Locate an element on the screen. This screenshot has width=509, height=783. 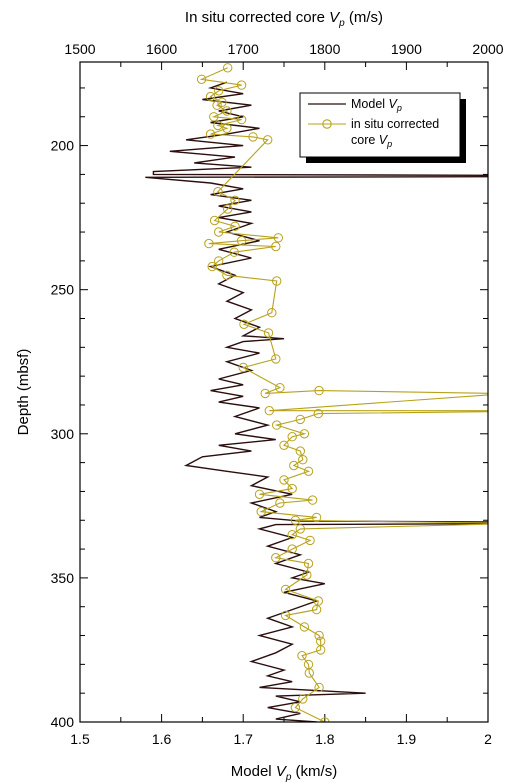
legend: Model Vp in situ corrected core Vp is located at coordinates (382, 127).